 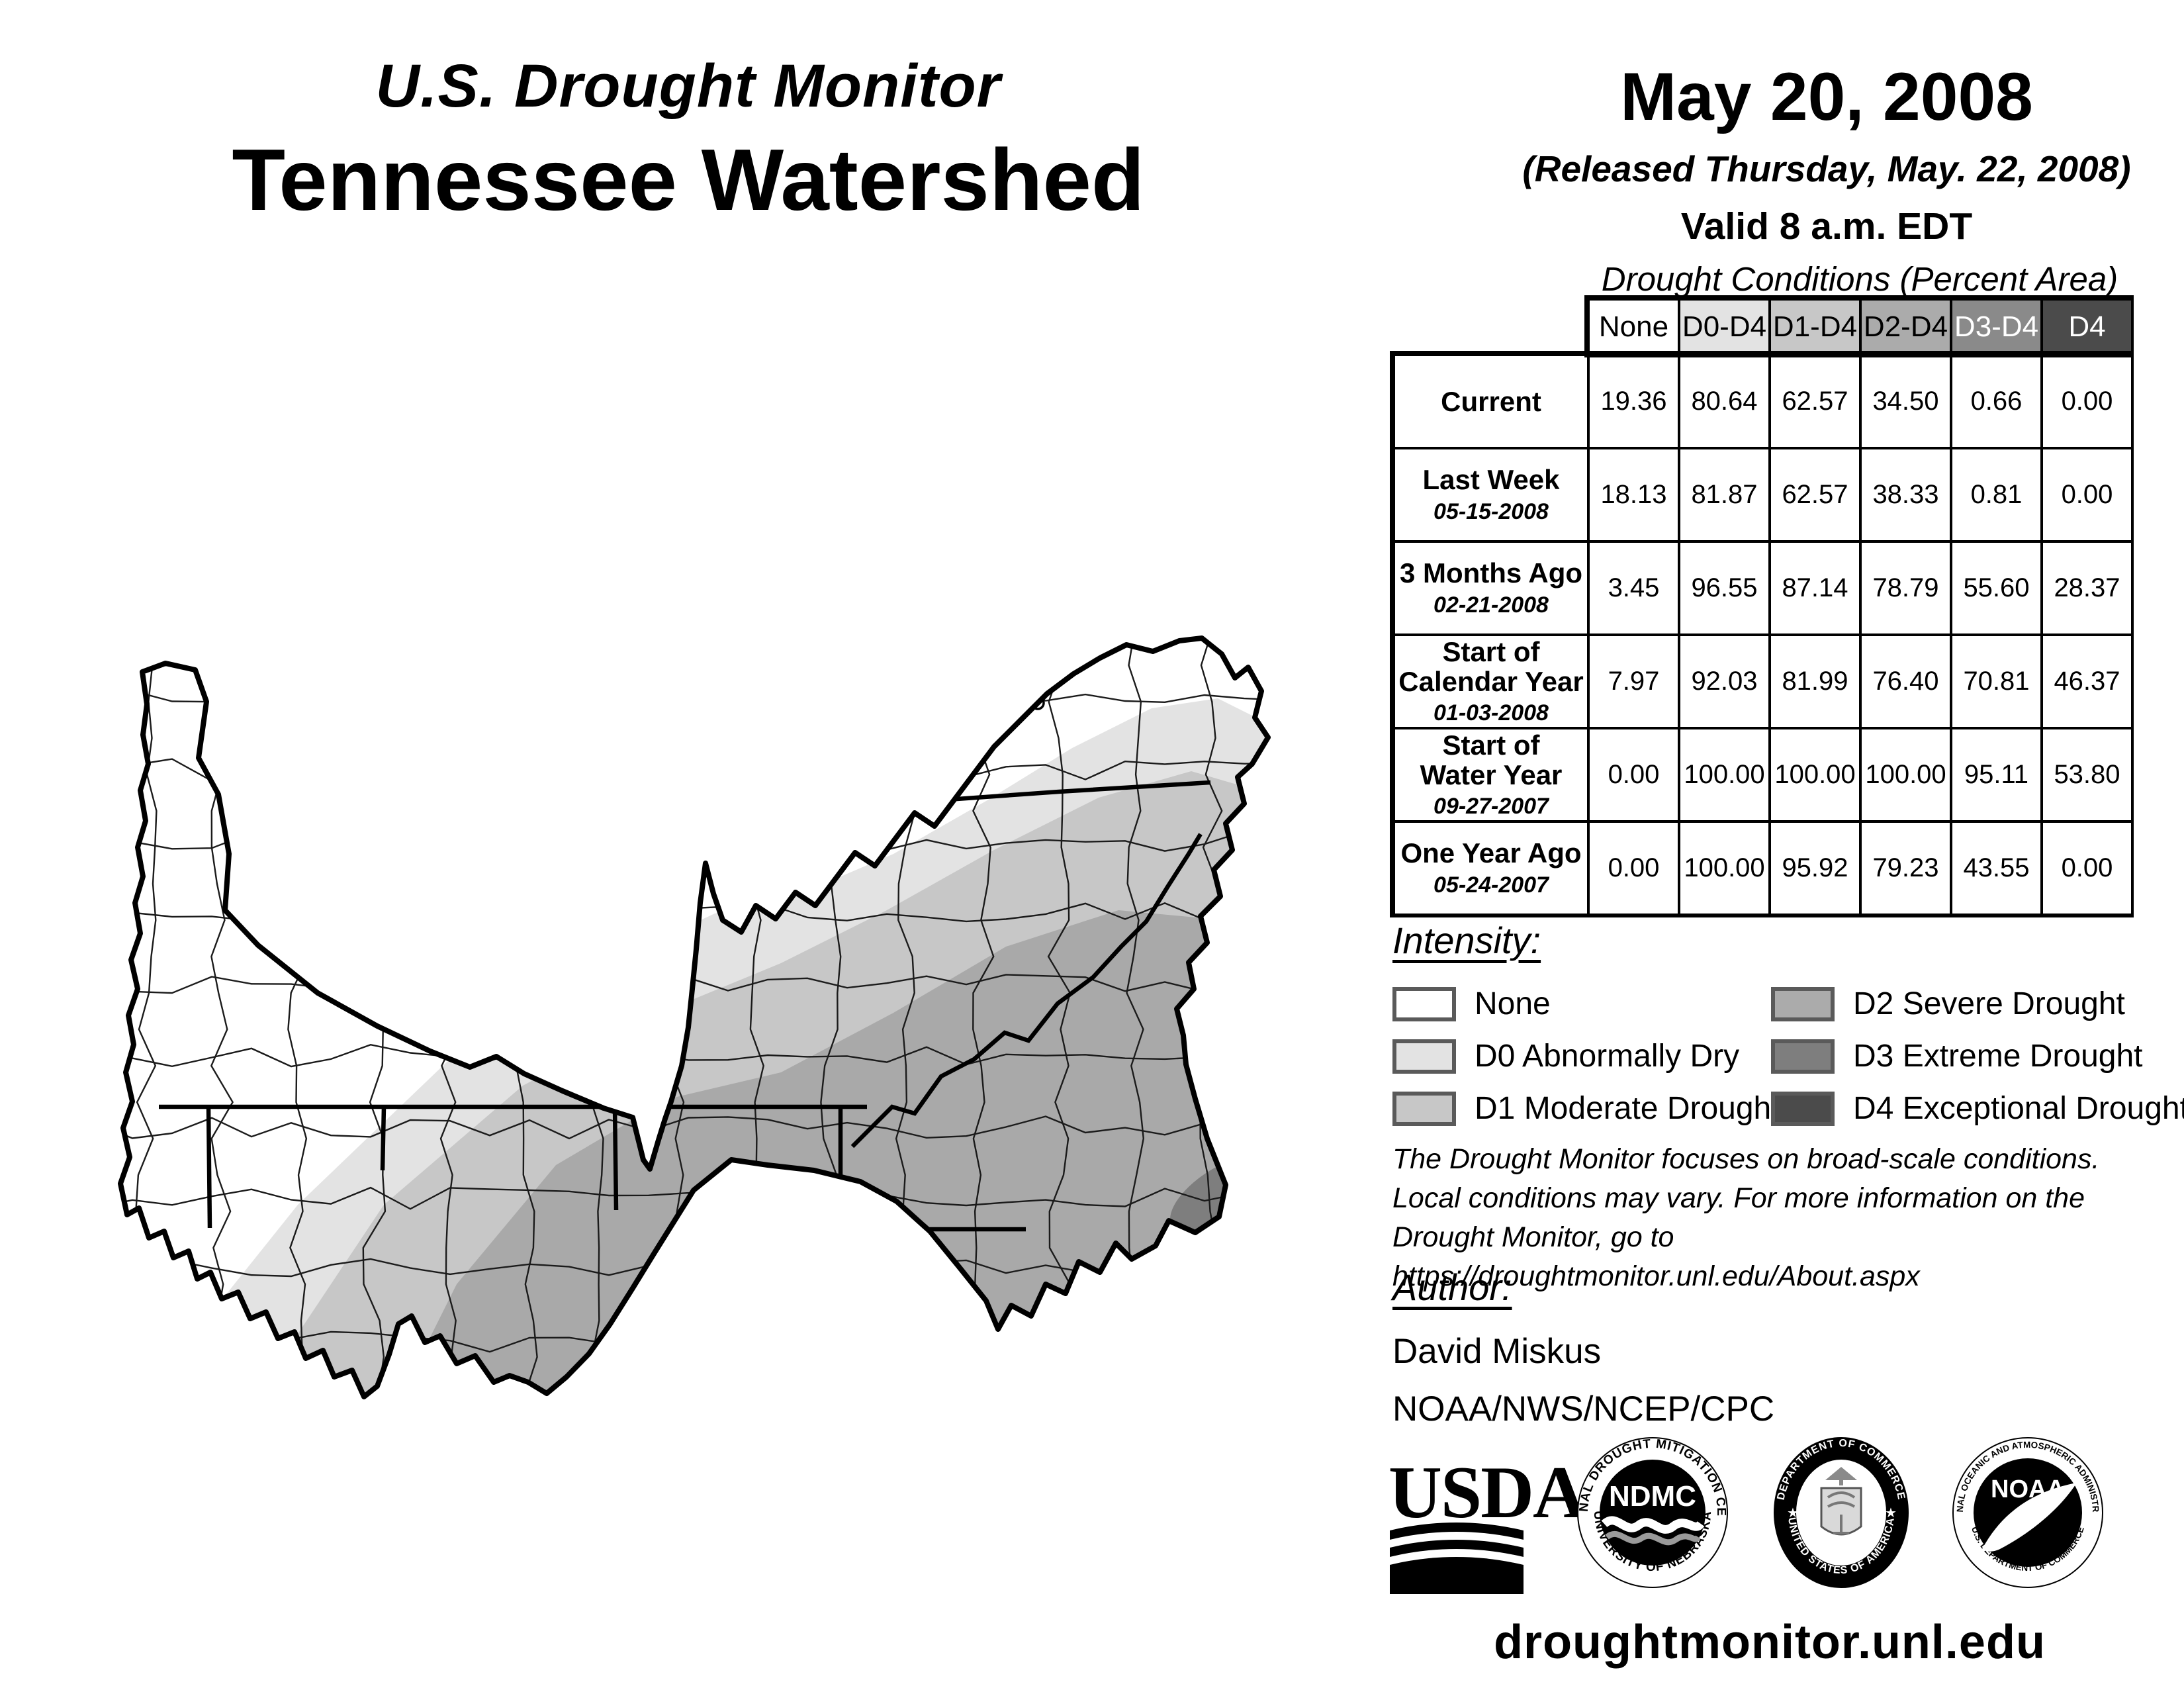 I want to click on legend-item-d1: D1 Moderate Drought, so click(x=1586, y=1108).